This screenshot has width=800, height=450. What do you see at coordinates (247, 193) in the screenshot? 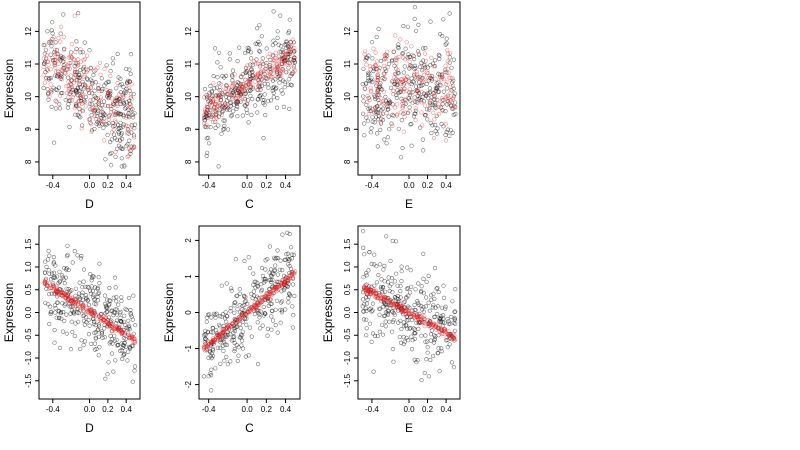
I see `x-axis: -0.4 0.0 0.2 0.4C` at bounding box center [247, 193].